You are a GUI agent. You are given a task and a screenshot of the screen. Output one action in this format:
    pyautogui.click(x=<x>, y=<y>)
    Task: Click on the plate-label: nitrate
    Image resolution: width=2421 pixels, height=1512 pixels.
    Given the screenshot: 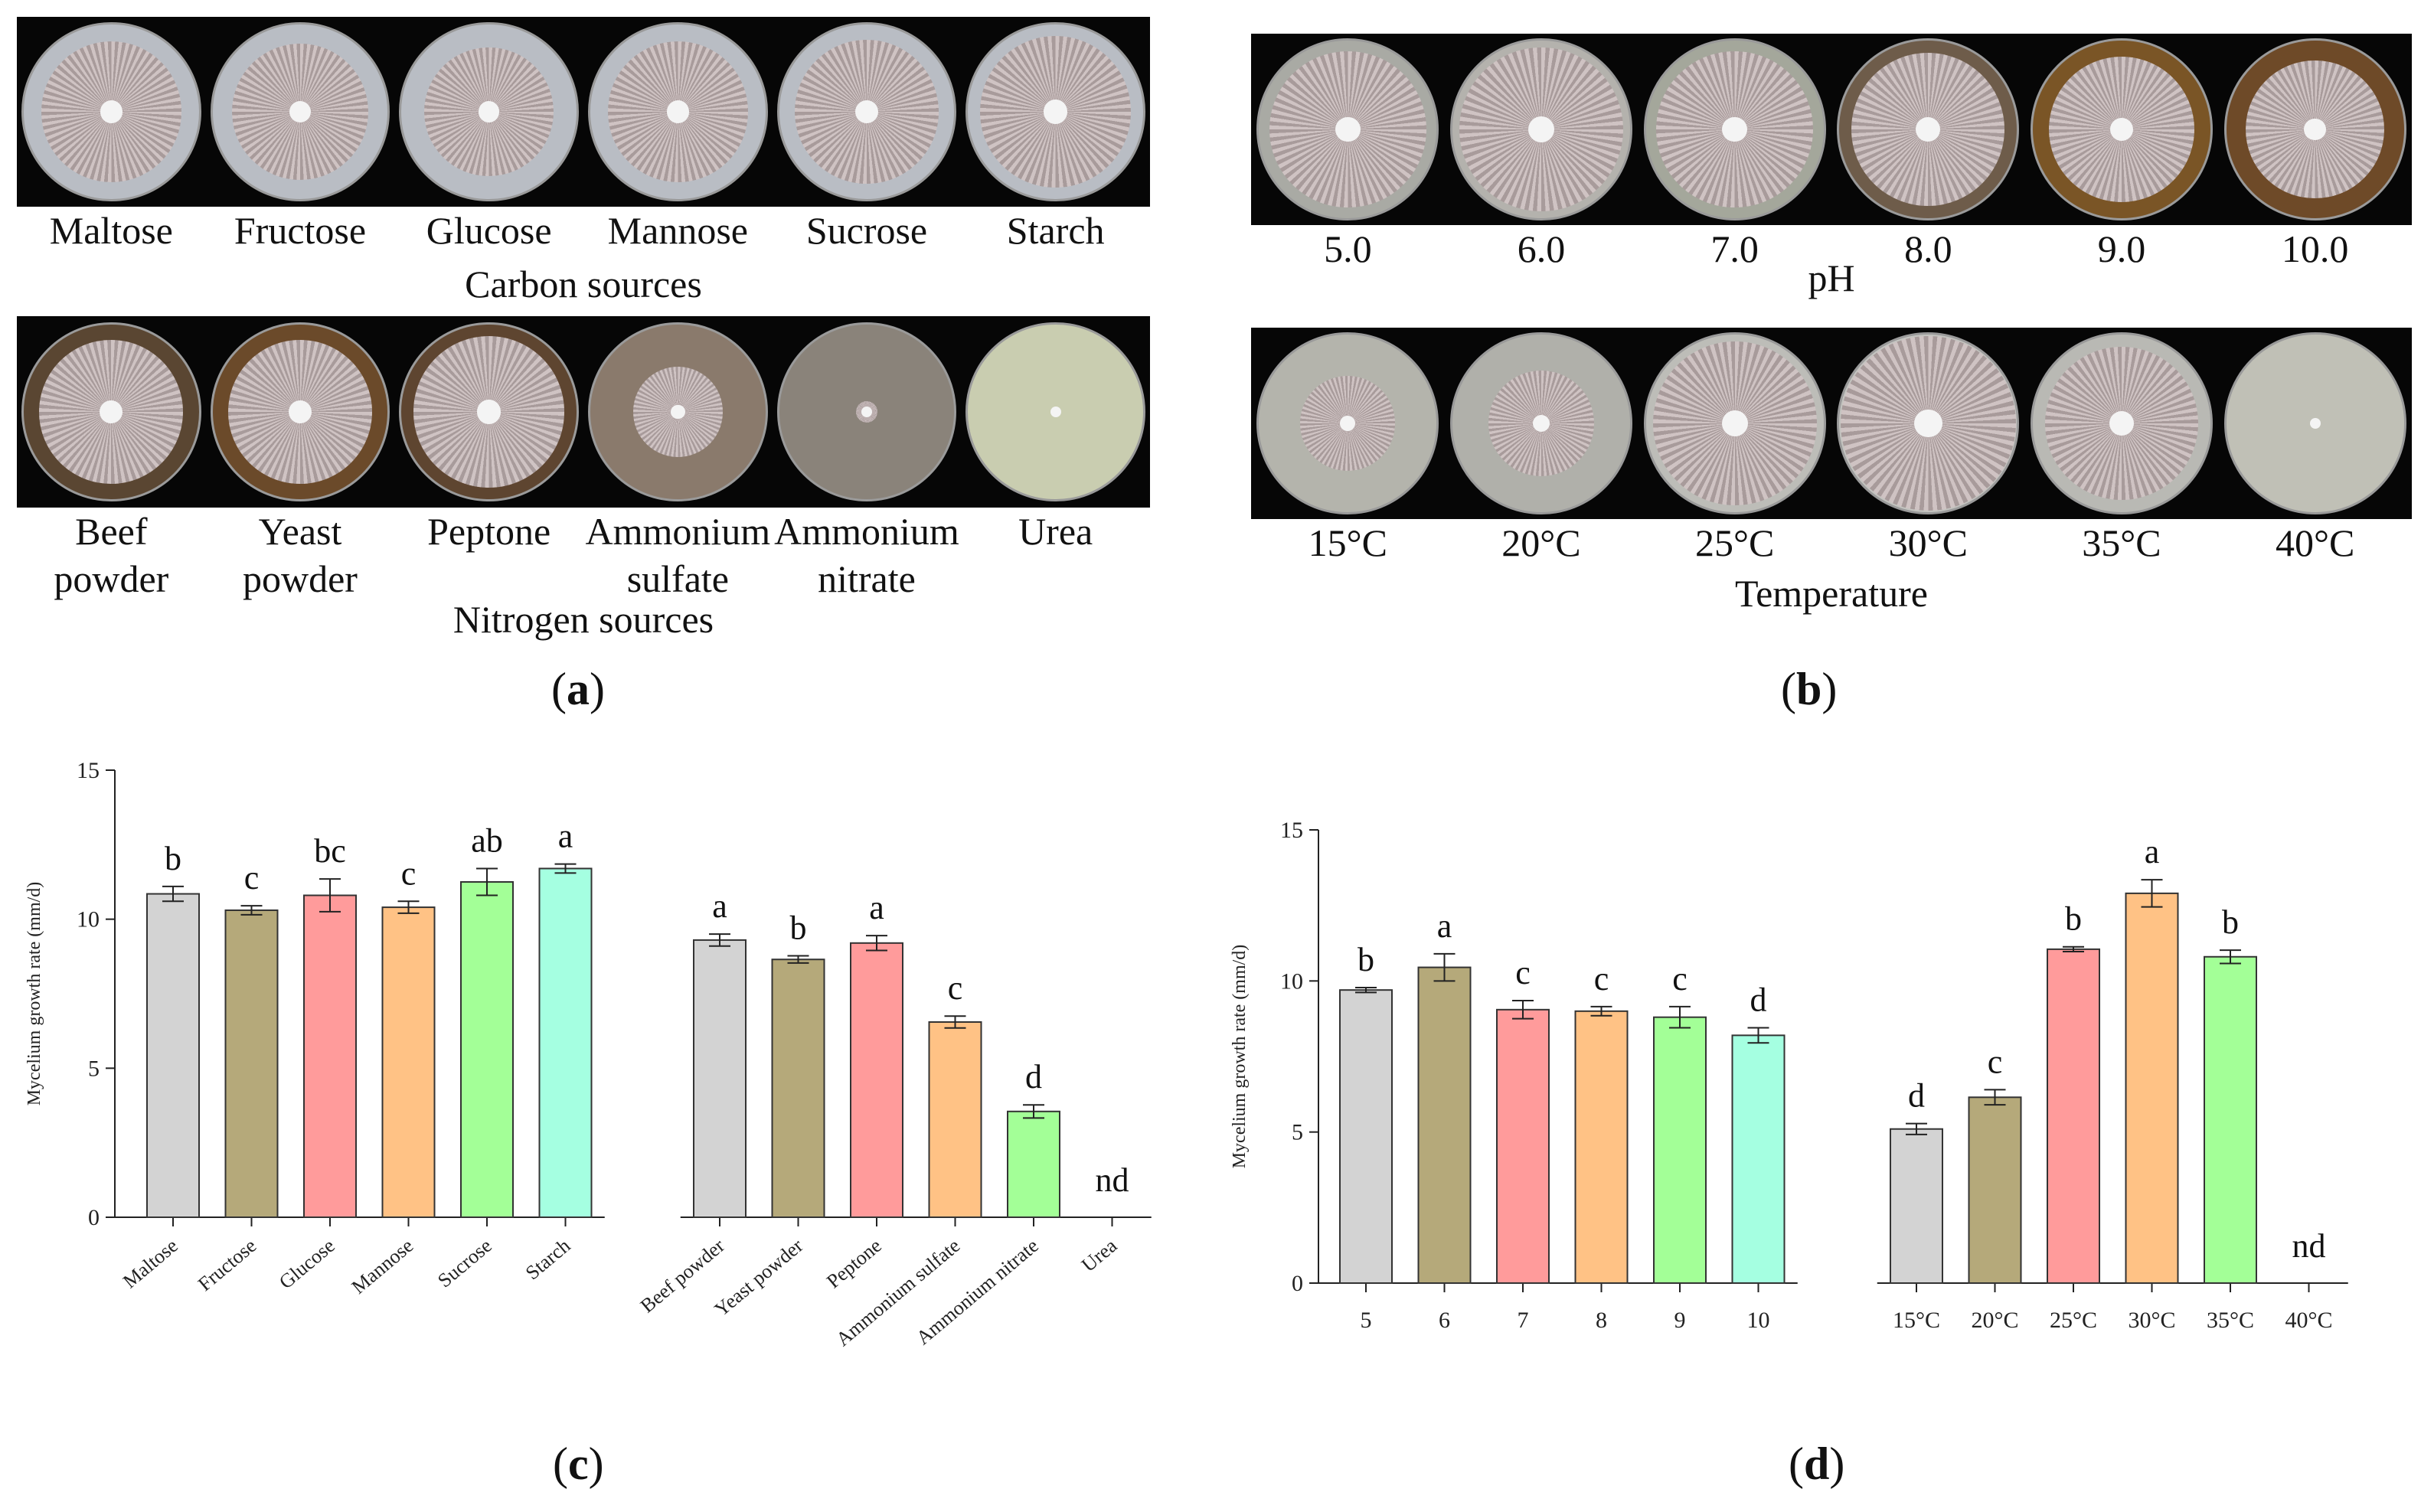 What is the action you would take?
    pyautogui.click(x=867, y=578)
    